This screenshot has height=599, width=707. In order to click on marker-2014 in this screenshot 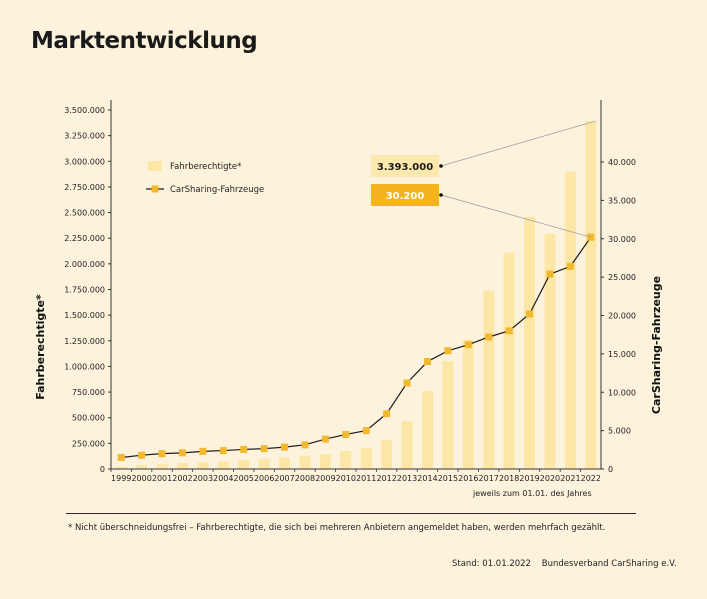, I will do `click(427, 362)`.